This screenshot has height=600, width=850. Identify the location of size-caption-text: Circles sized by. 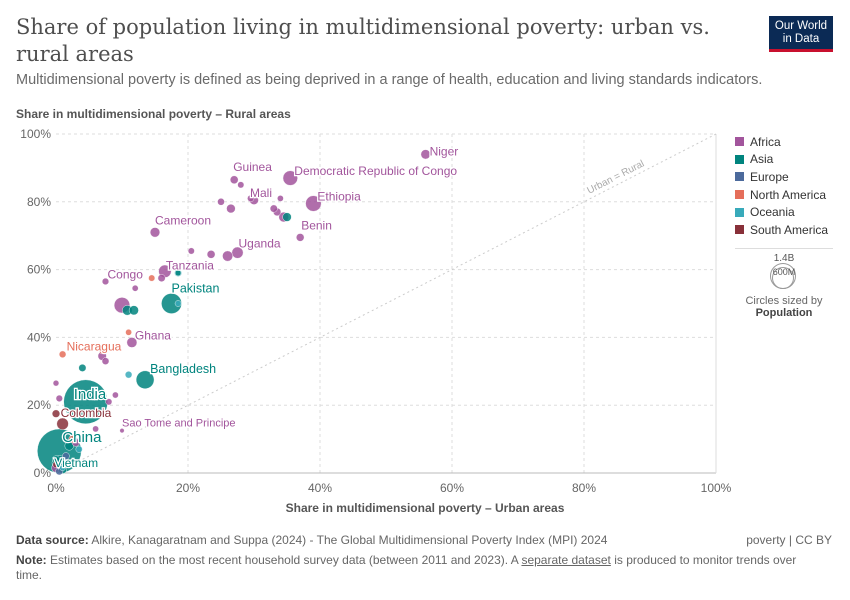
(784, 301).